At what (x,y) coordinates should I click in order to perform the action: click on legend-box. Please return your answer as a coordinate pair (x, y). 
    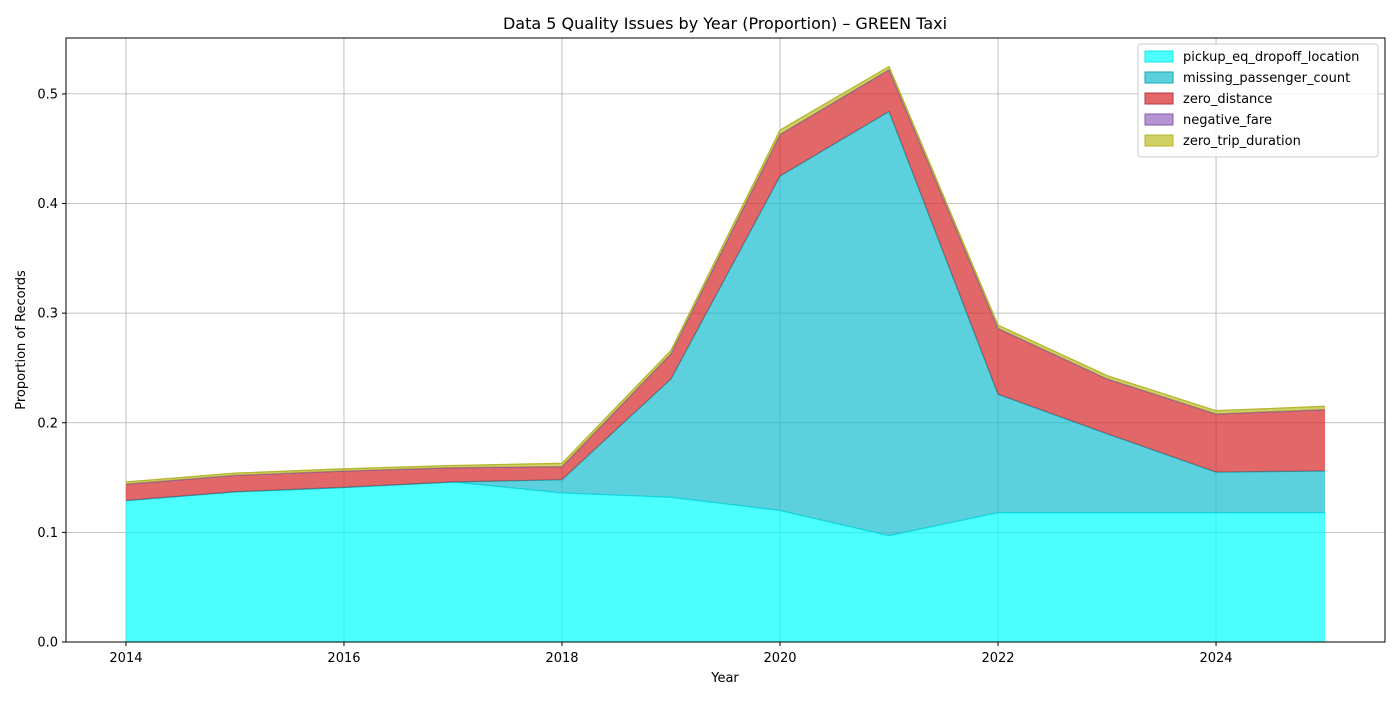
    Looking at the image, I should click on (1258, 100).